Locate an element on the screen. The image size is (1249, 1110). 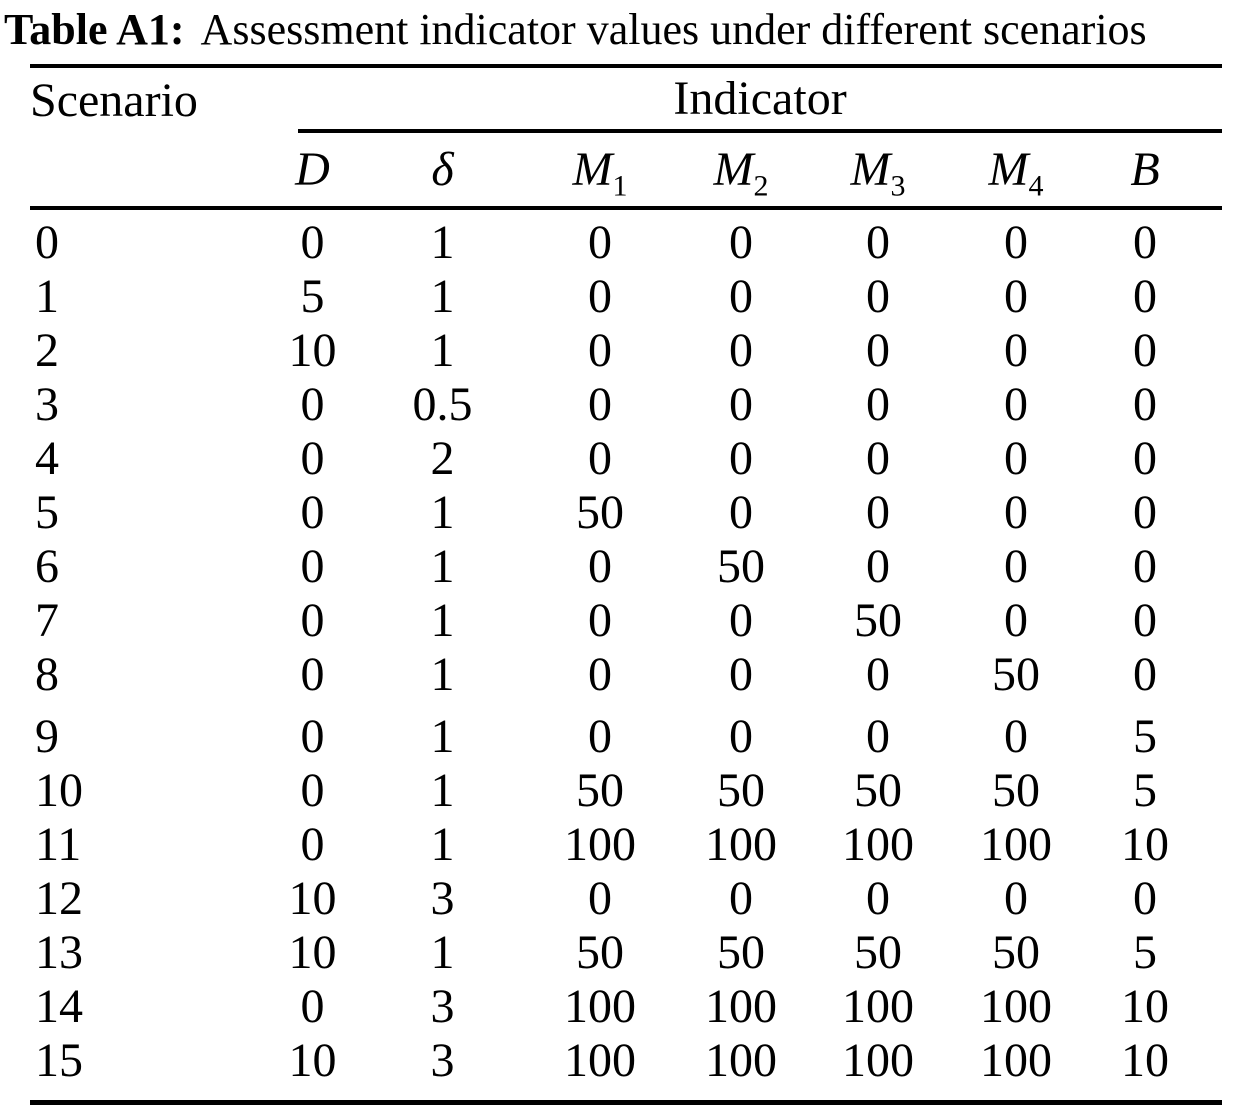
table-row: 8 0 1 0 0 0 50 0 is located at coordinates (626, 675).